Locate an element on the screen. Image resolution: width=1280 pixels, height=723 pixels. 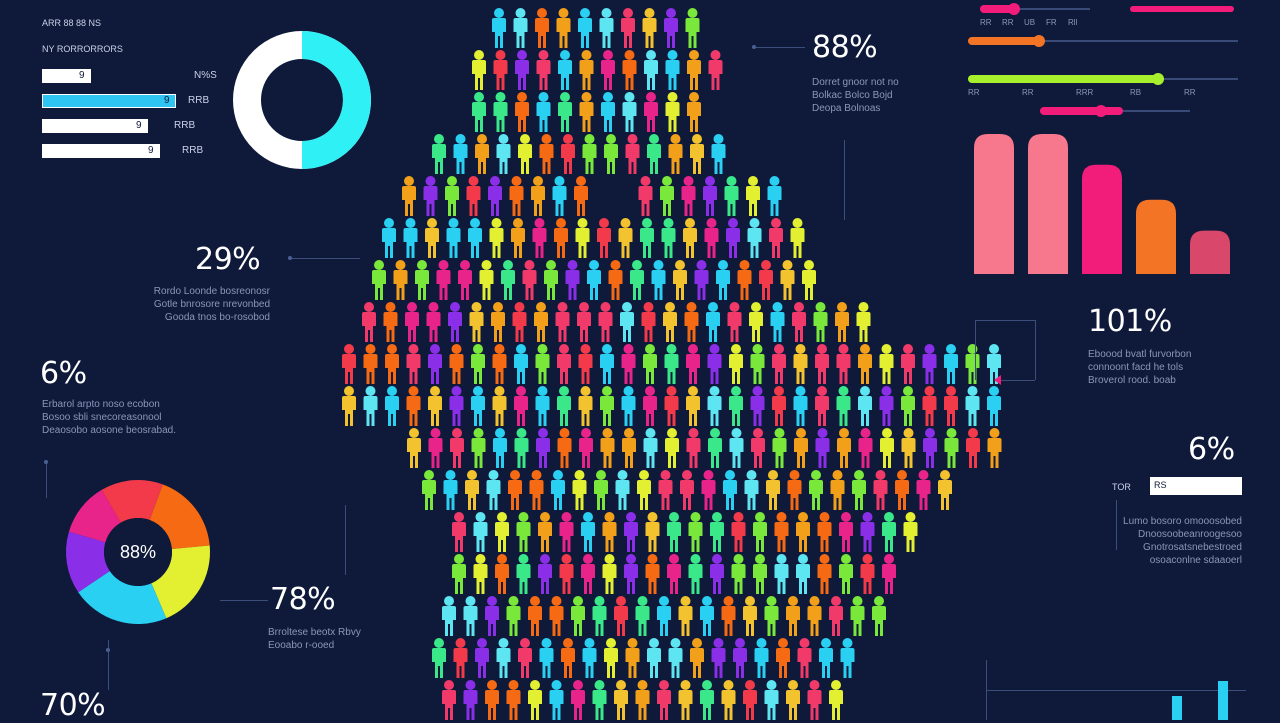
mini-bar is located at coordinates (1177, 708).